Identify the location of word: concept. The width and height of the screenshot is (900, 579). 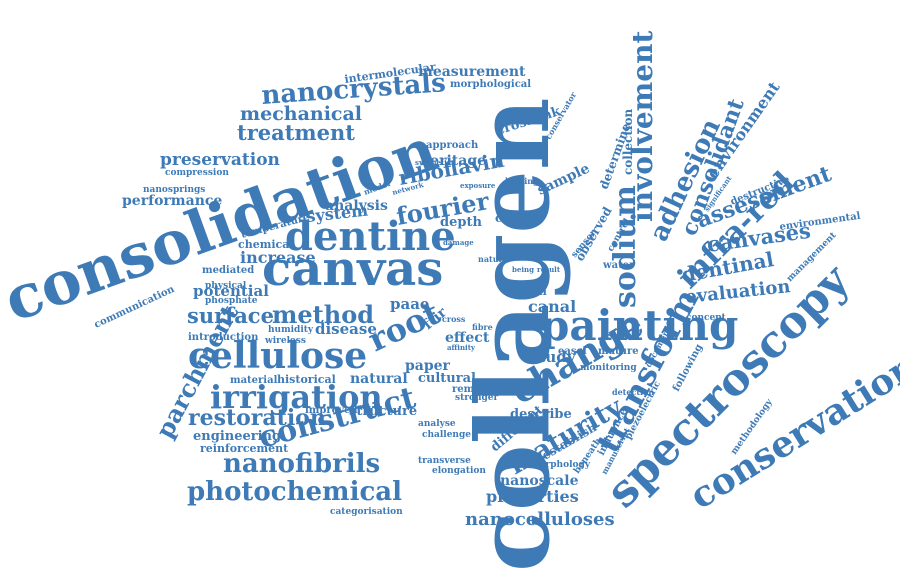
(706, 318).